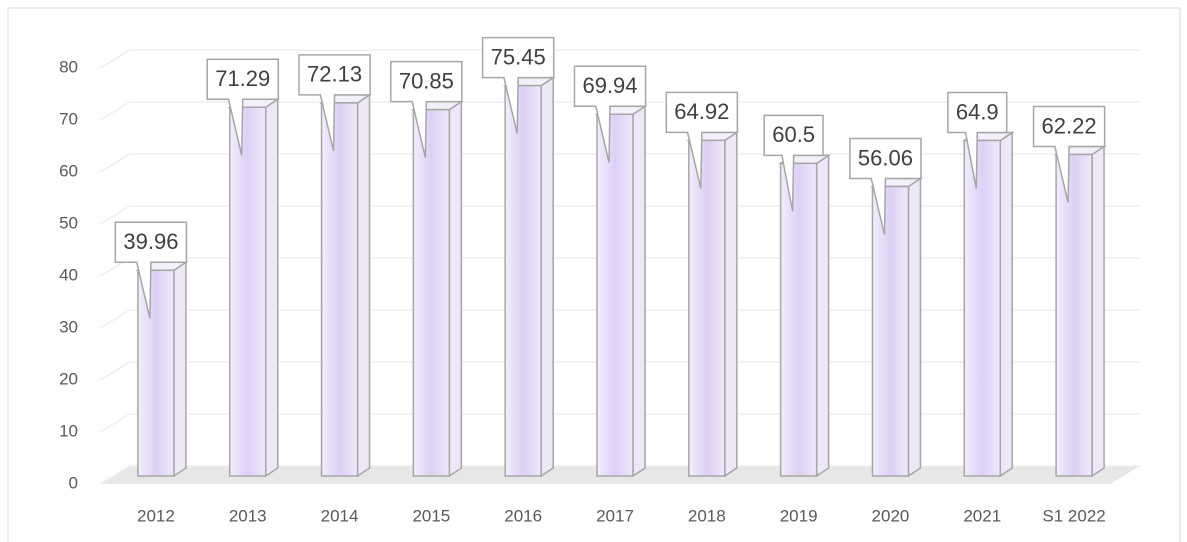  I want to click on y-tick-label: 30, so click(68, 326).